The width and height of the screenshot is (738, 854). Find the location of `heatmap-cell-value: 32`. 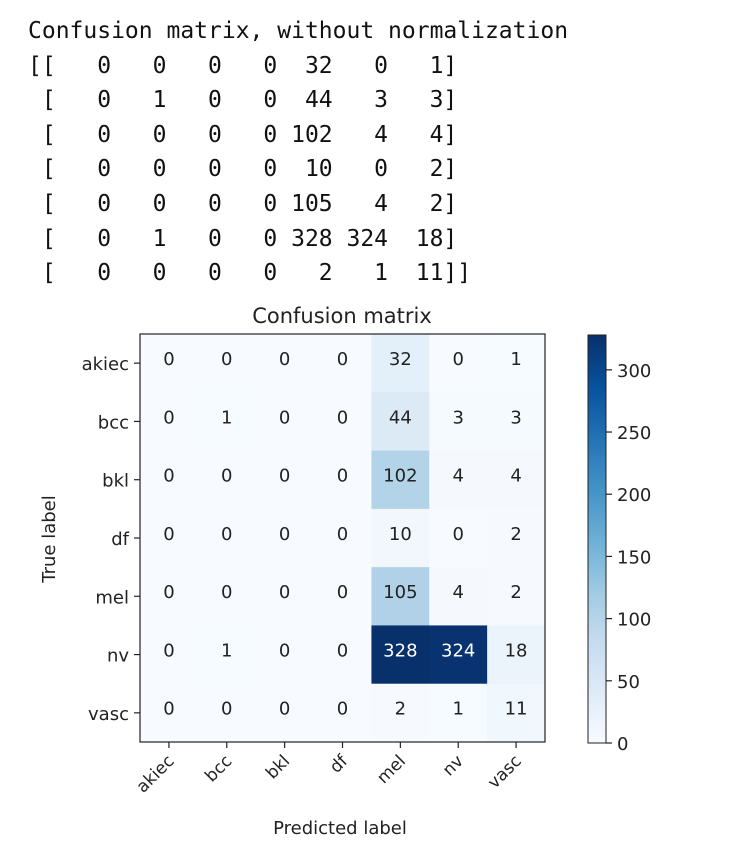

heatmap-cell-value: 32 is located at coordinates (400, 359).